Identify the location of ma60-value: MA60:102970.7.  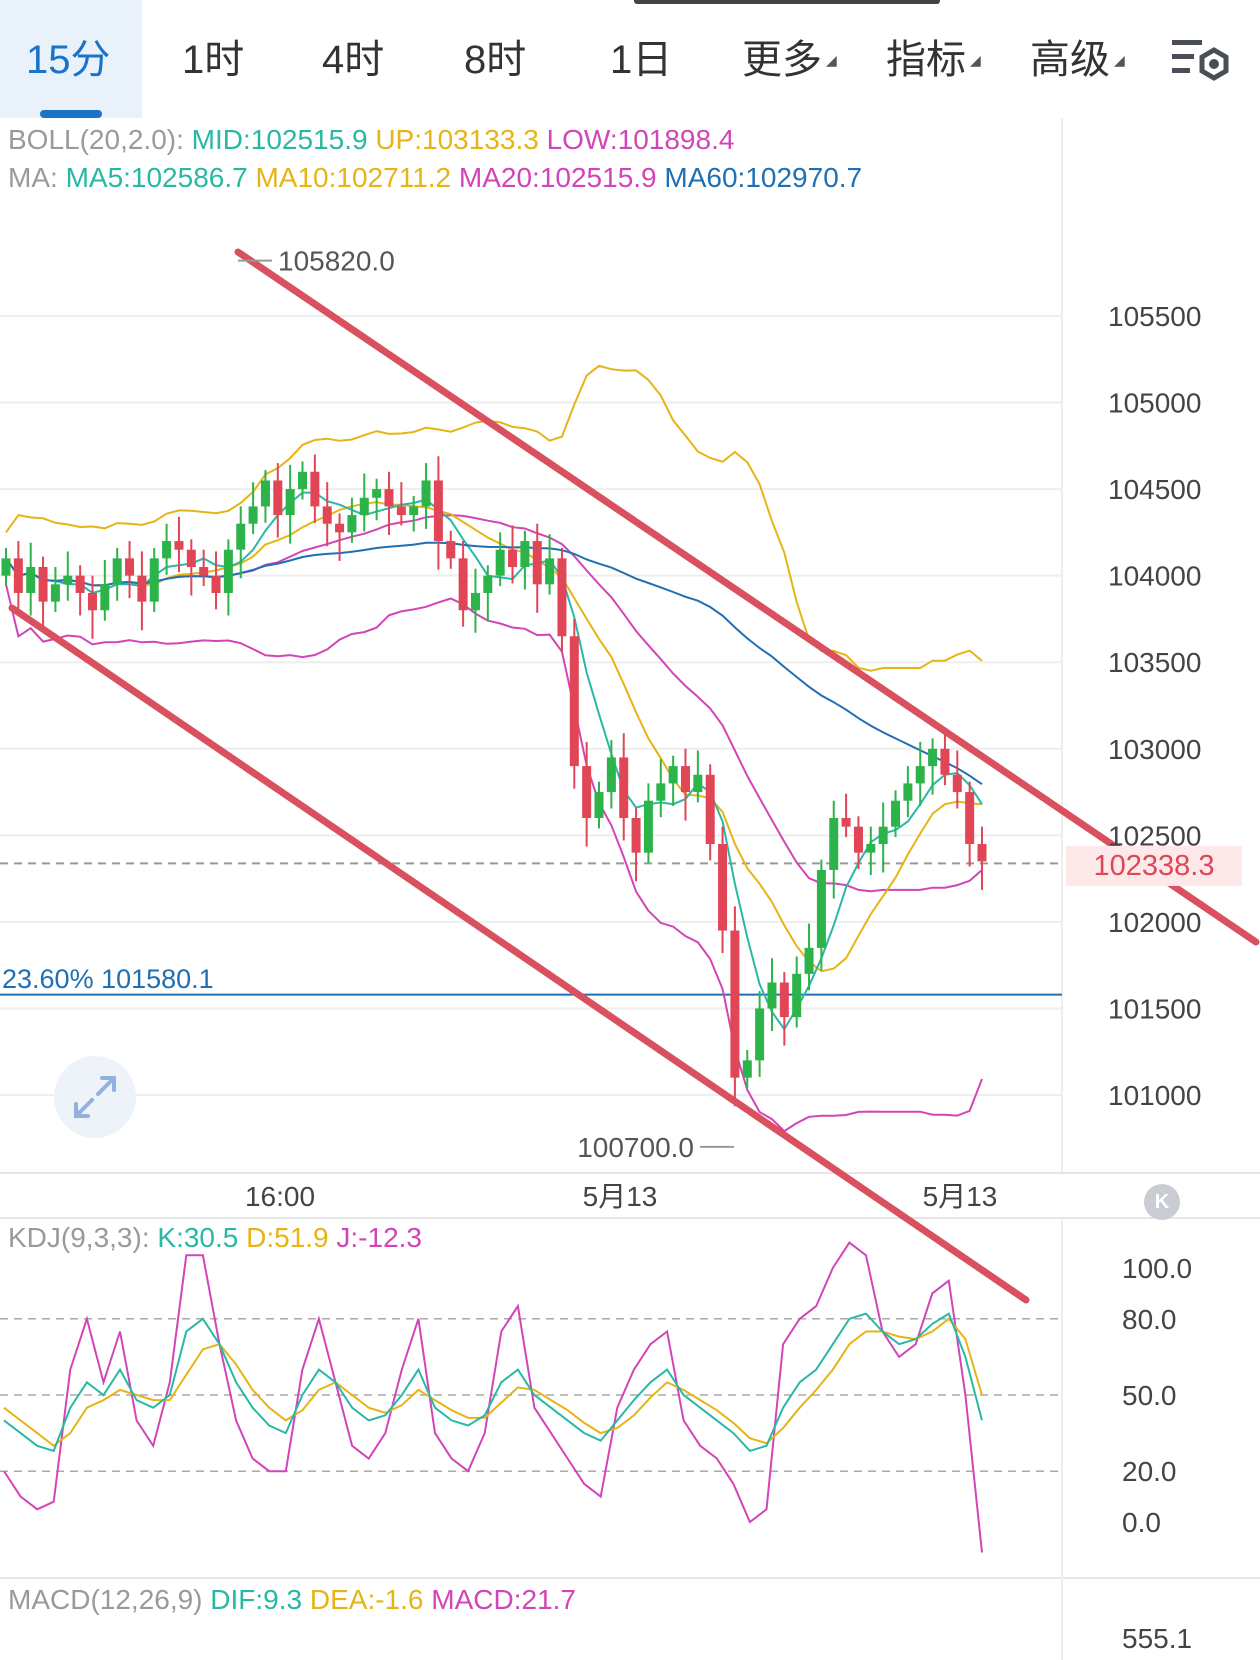
(763, 177).